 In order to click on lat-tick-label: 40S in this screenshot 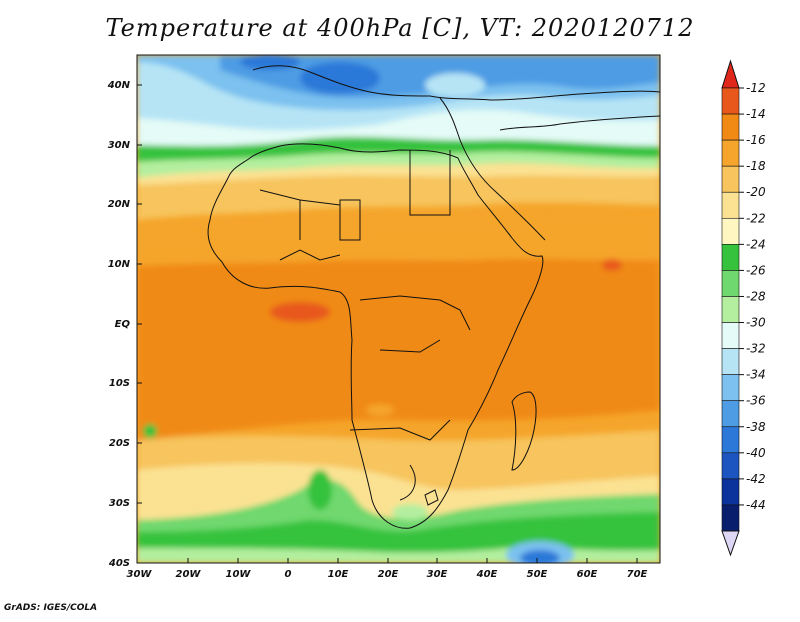, I will do `click(119, 563)`.